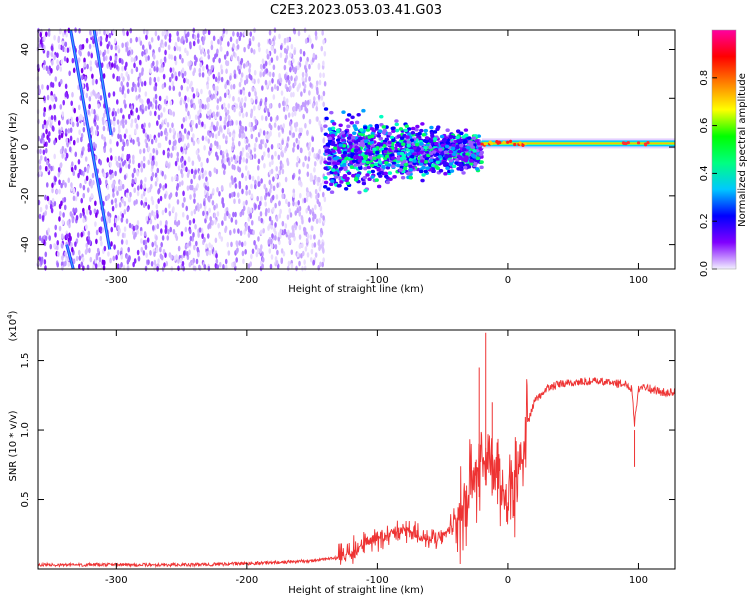  What do you see at coordinates (102, 82) in the screenshot?
I see `spectrogram-streak-core` at bounding box center [102, 82].